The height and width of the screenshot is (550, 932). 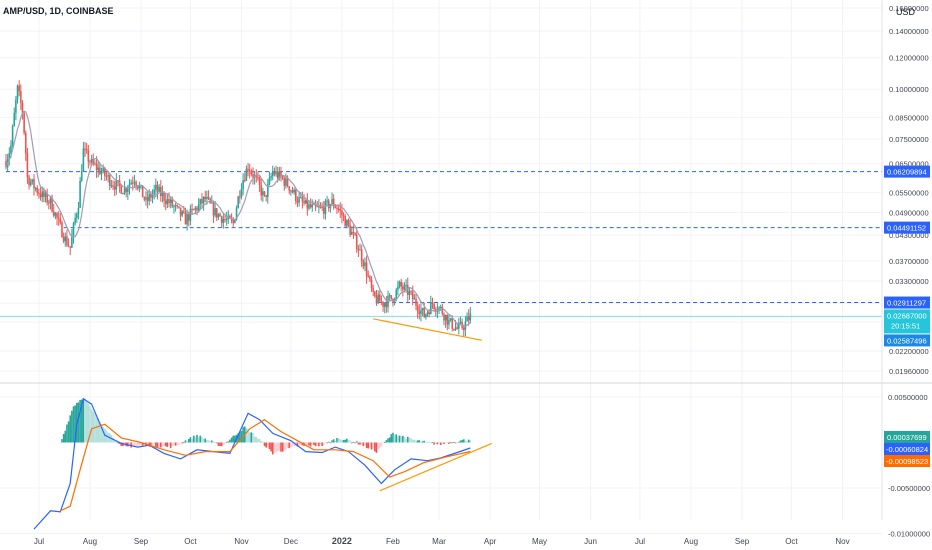 I want to click on price-trendline-segment, so click(x=427, y=329).